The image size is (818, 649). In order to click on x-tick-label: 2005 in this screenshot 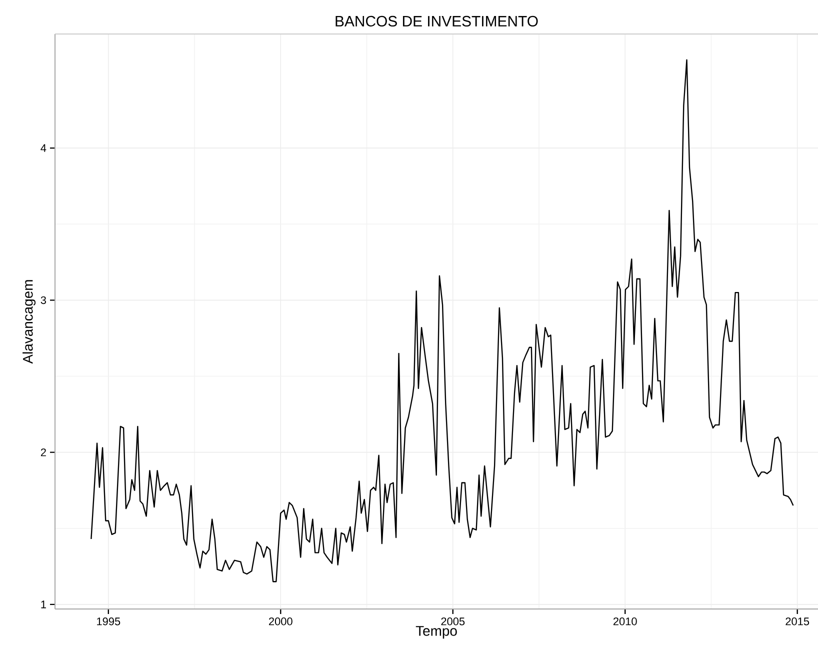, I will do `click(453, 622)`.